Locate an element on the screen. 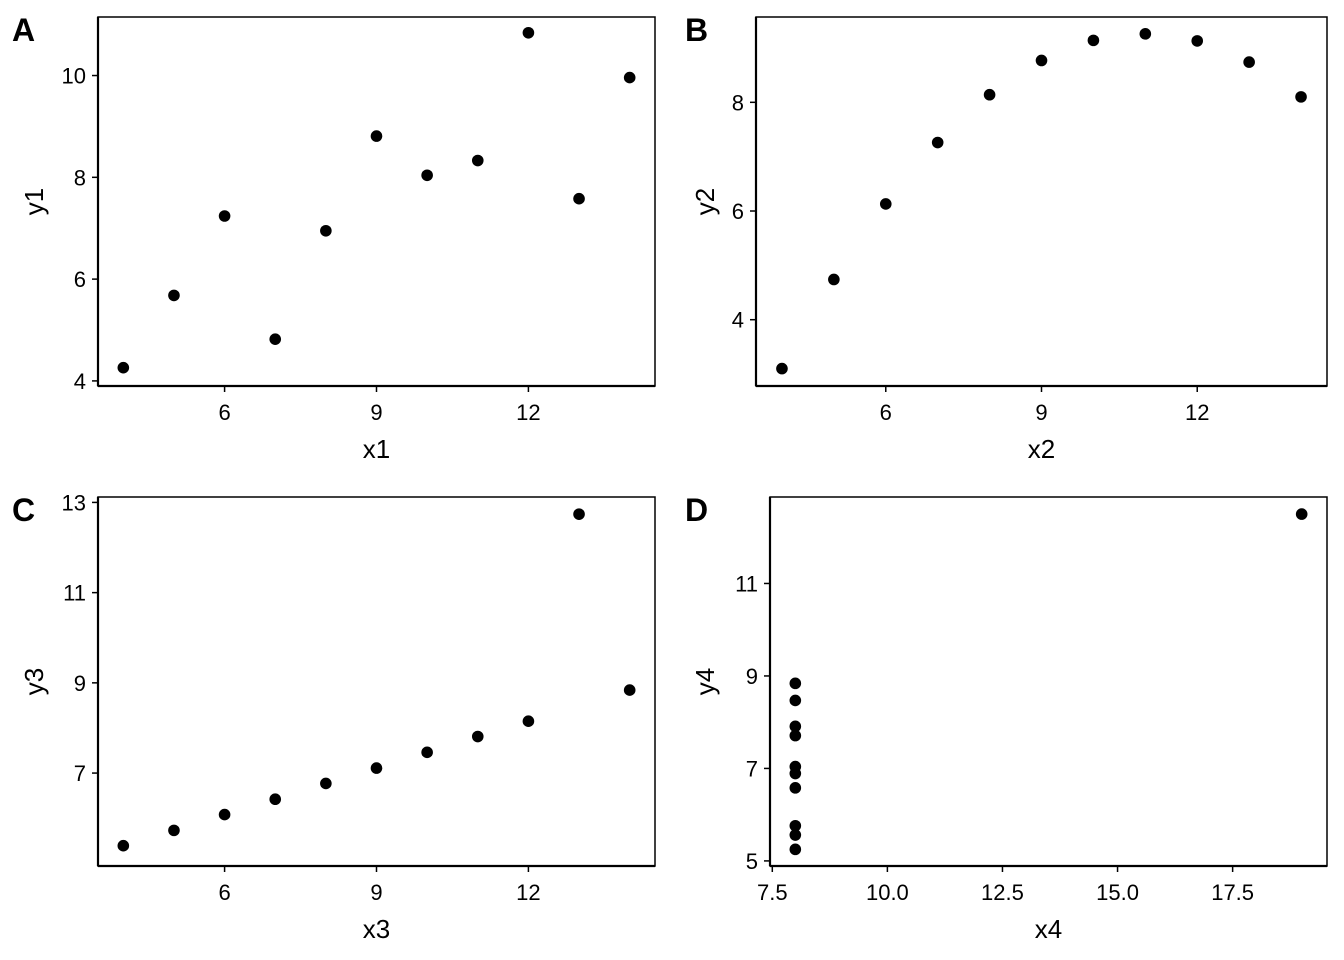  panel-tag: D is located at coordinates (696, 510).